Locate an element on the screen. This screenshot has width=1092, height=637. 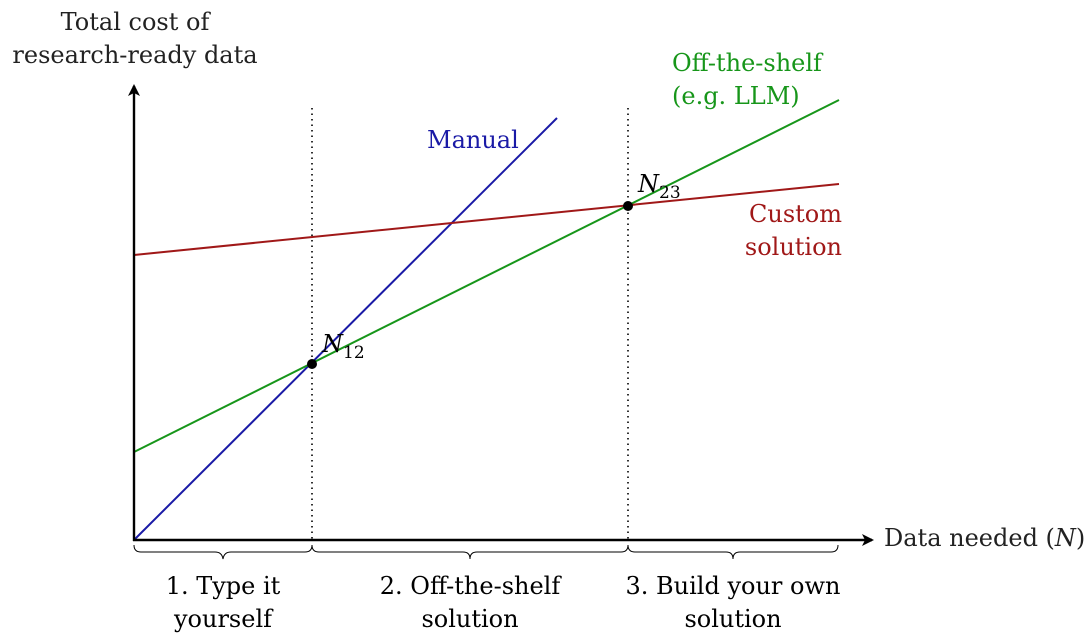
x-axis-label-var: N is located at coordinates (1065, 538).